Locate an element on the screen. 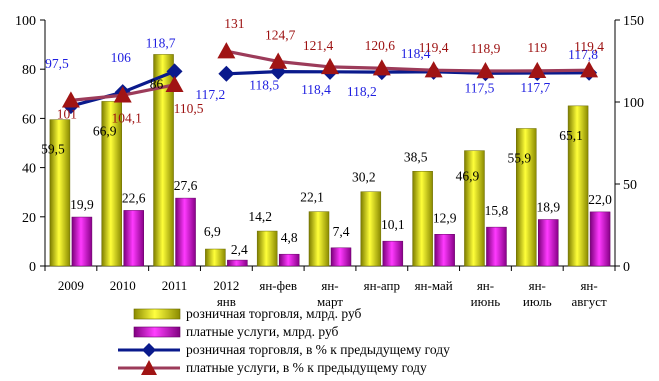 This screenshot has height=381, width=659. services-percent-label: 104,1 is located at coordinates (127, 117).